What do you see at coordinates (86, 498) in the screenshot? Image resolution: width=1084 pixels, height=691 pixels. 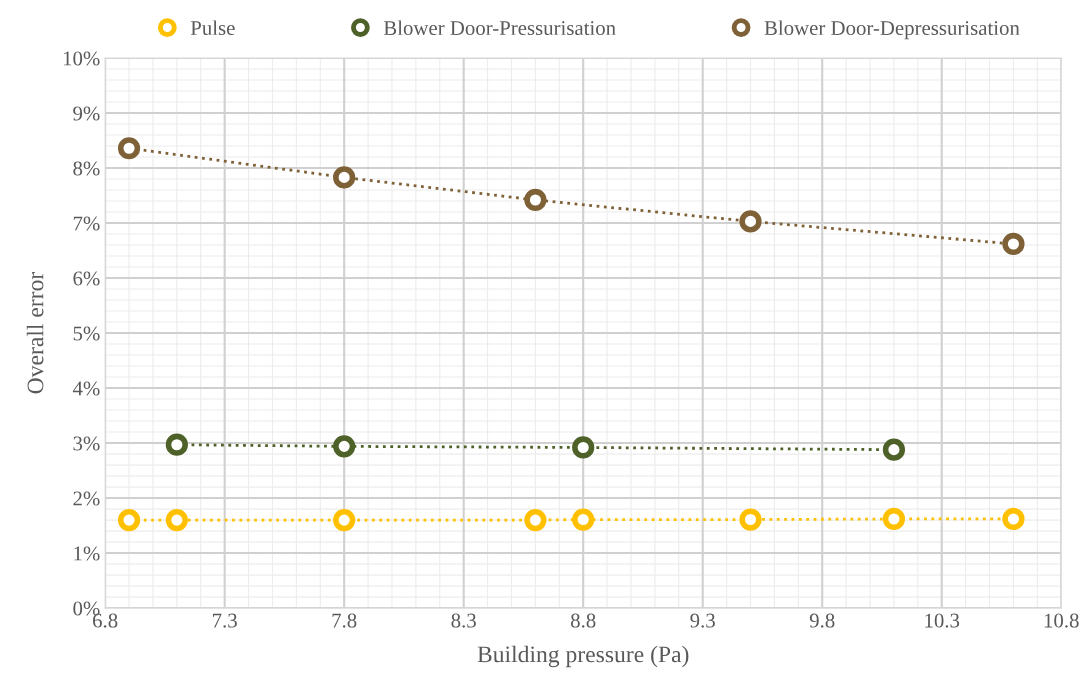 I see `y-tick-label: 2%` at bounding box center [86, 498].